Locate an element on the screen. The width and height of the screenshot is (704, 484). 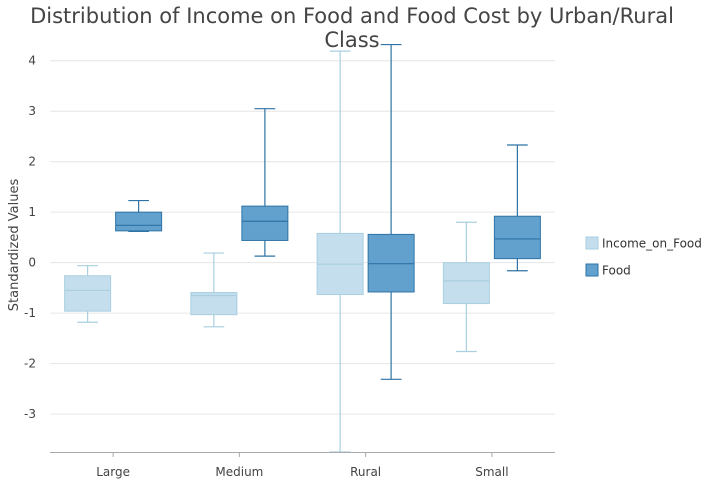
y-tick-label: 3 is located at coordinates (32, 111).